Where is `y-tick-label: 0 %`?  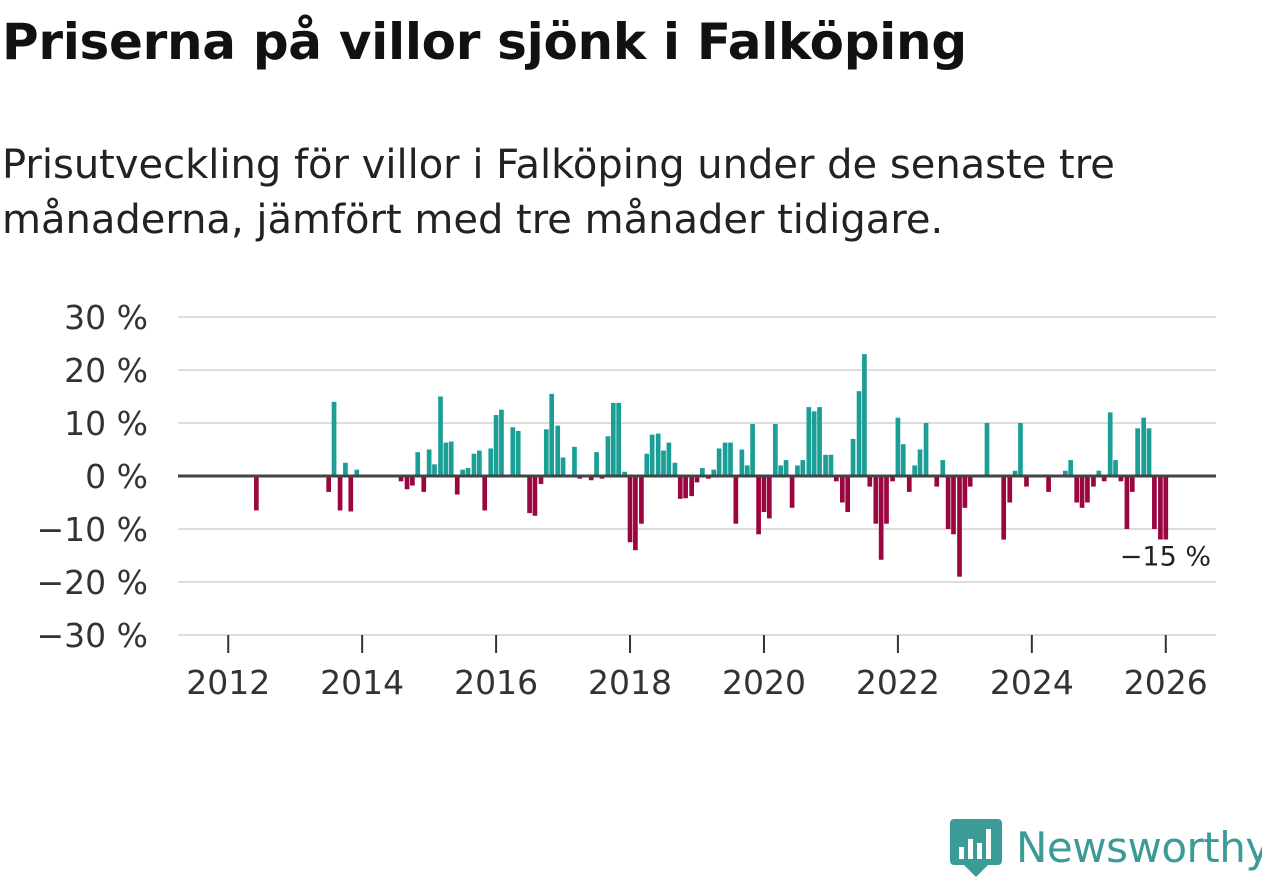 y-tick-label: 0 % is located at coordinates (116, 476).